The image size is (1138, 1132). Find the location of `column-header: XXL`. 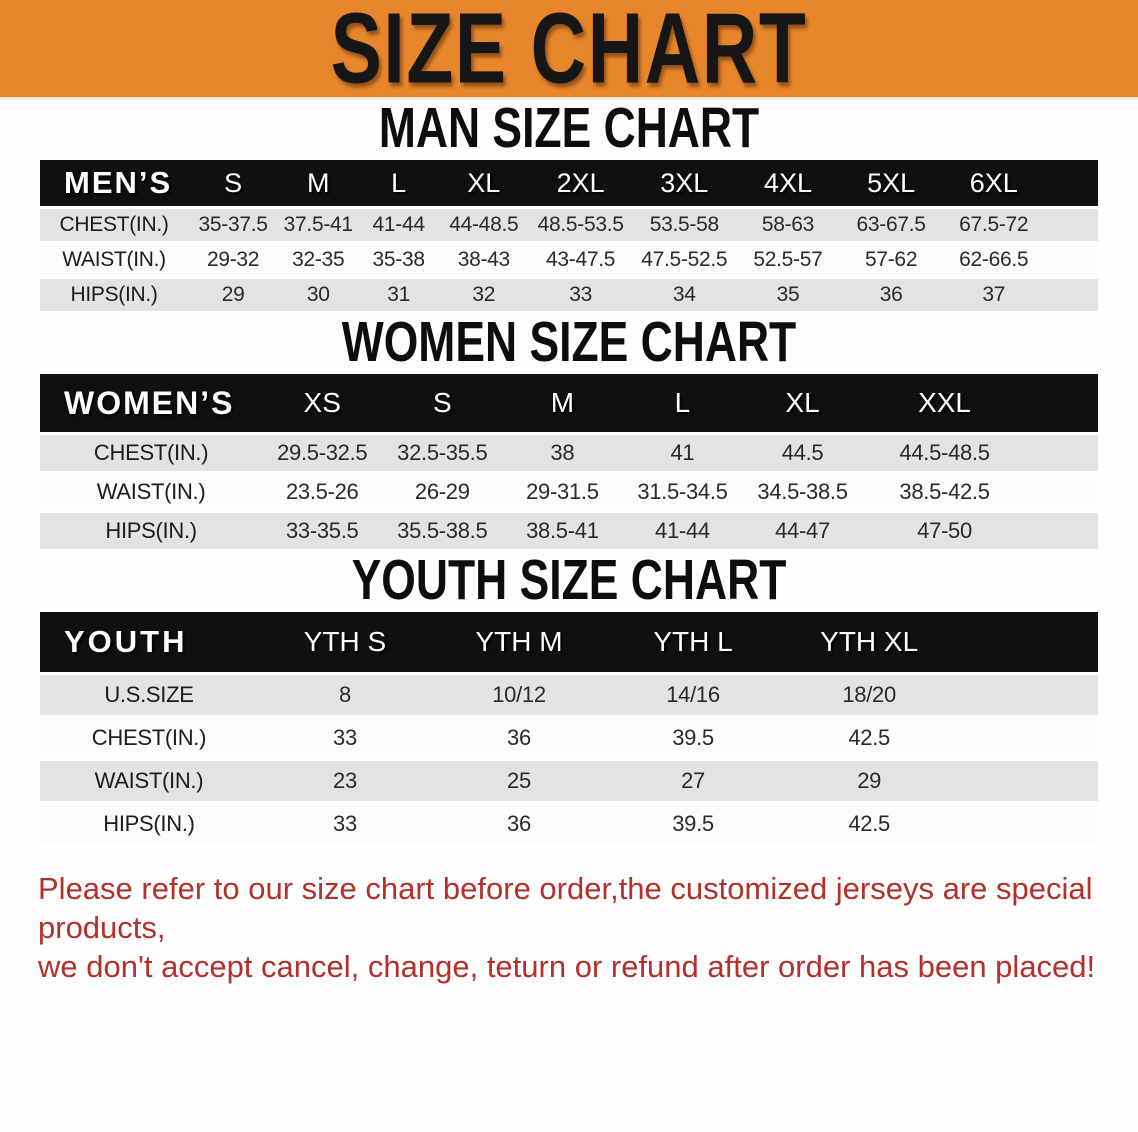

column-header: XXL is located at coordinates (944, 403).